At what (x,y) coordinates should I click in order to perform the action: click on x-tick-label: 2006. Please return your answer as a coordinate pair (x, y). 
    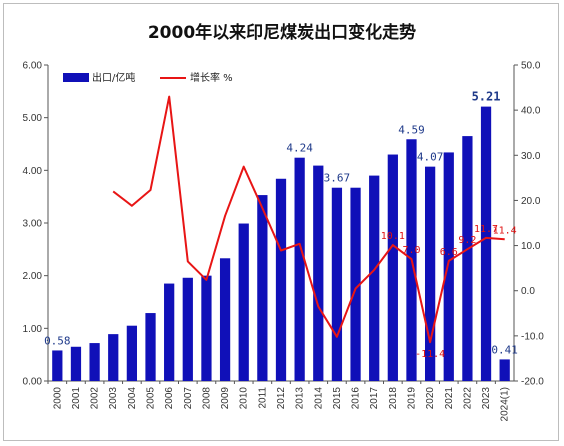
    Looking at the image, I should click on (169, 398).